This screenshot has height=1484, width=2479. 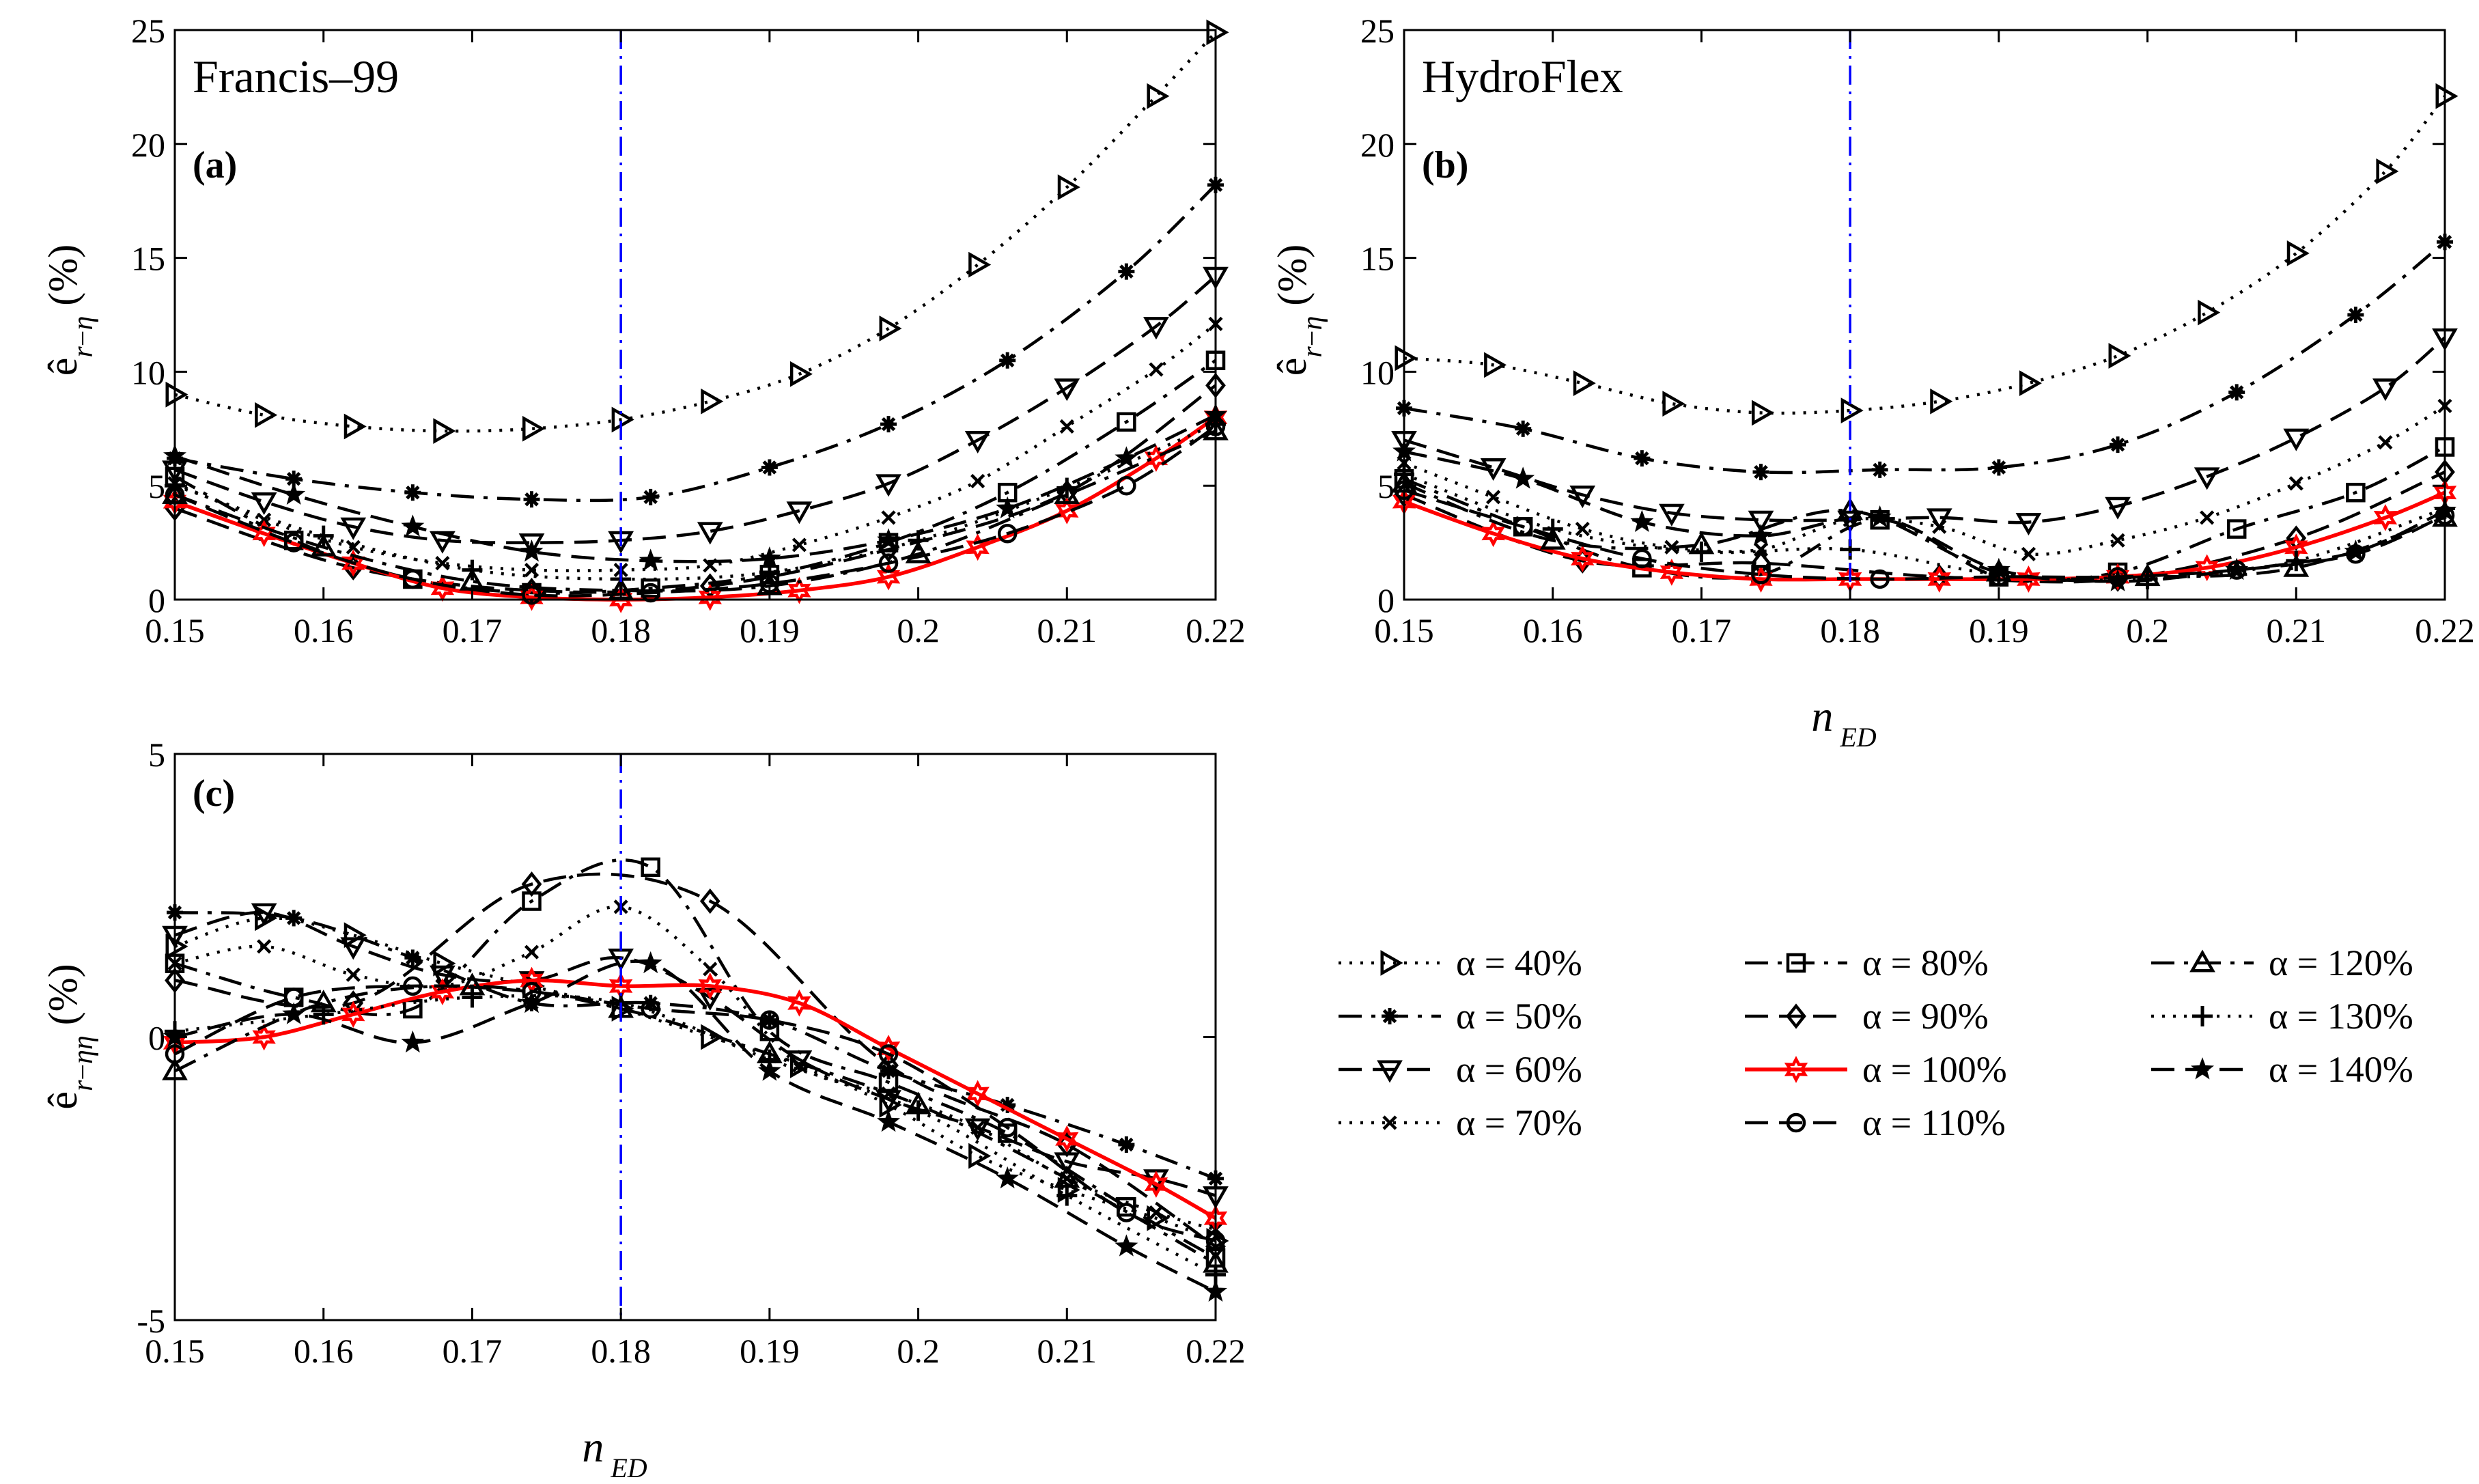 I want to click on legend-item-3: α = 70%, so click(x=1460, y=1122).